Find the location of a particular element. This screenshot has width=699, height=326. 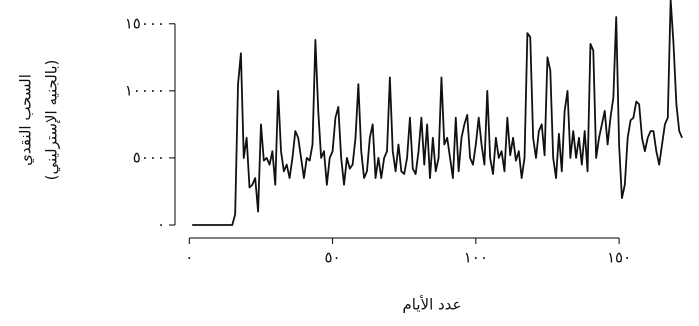

y-tick-label: ٥٠٠٠ is located at coordinates (149, 157).